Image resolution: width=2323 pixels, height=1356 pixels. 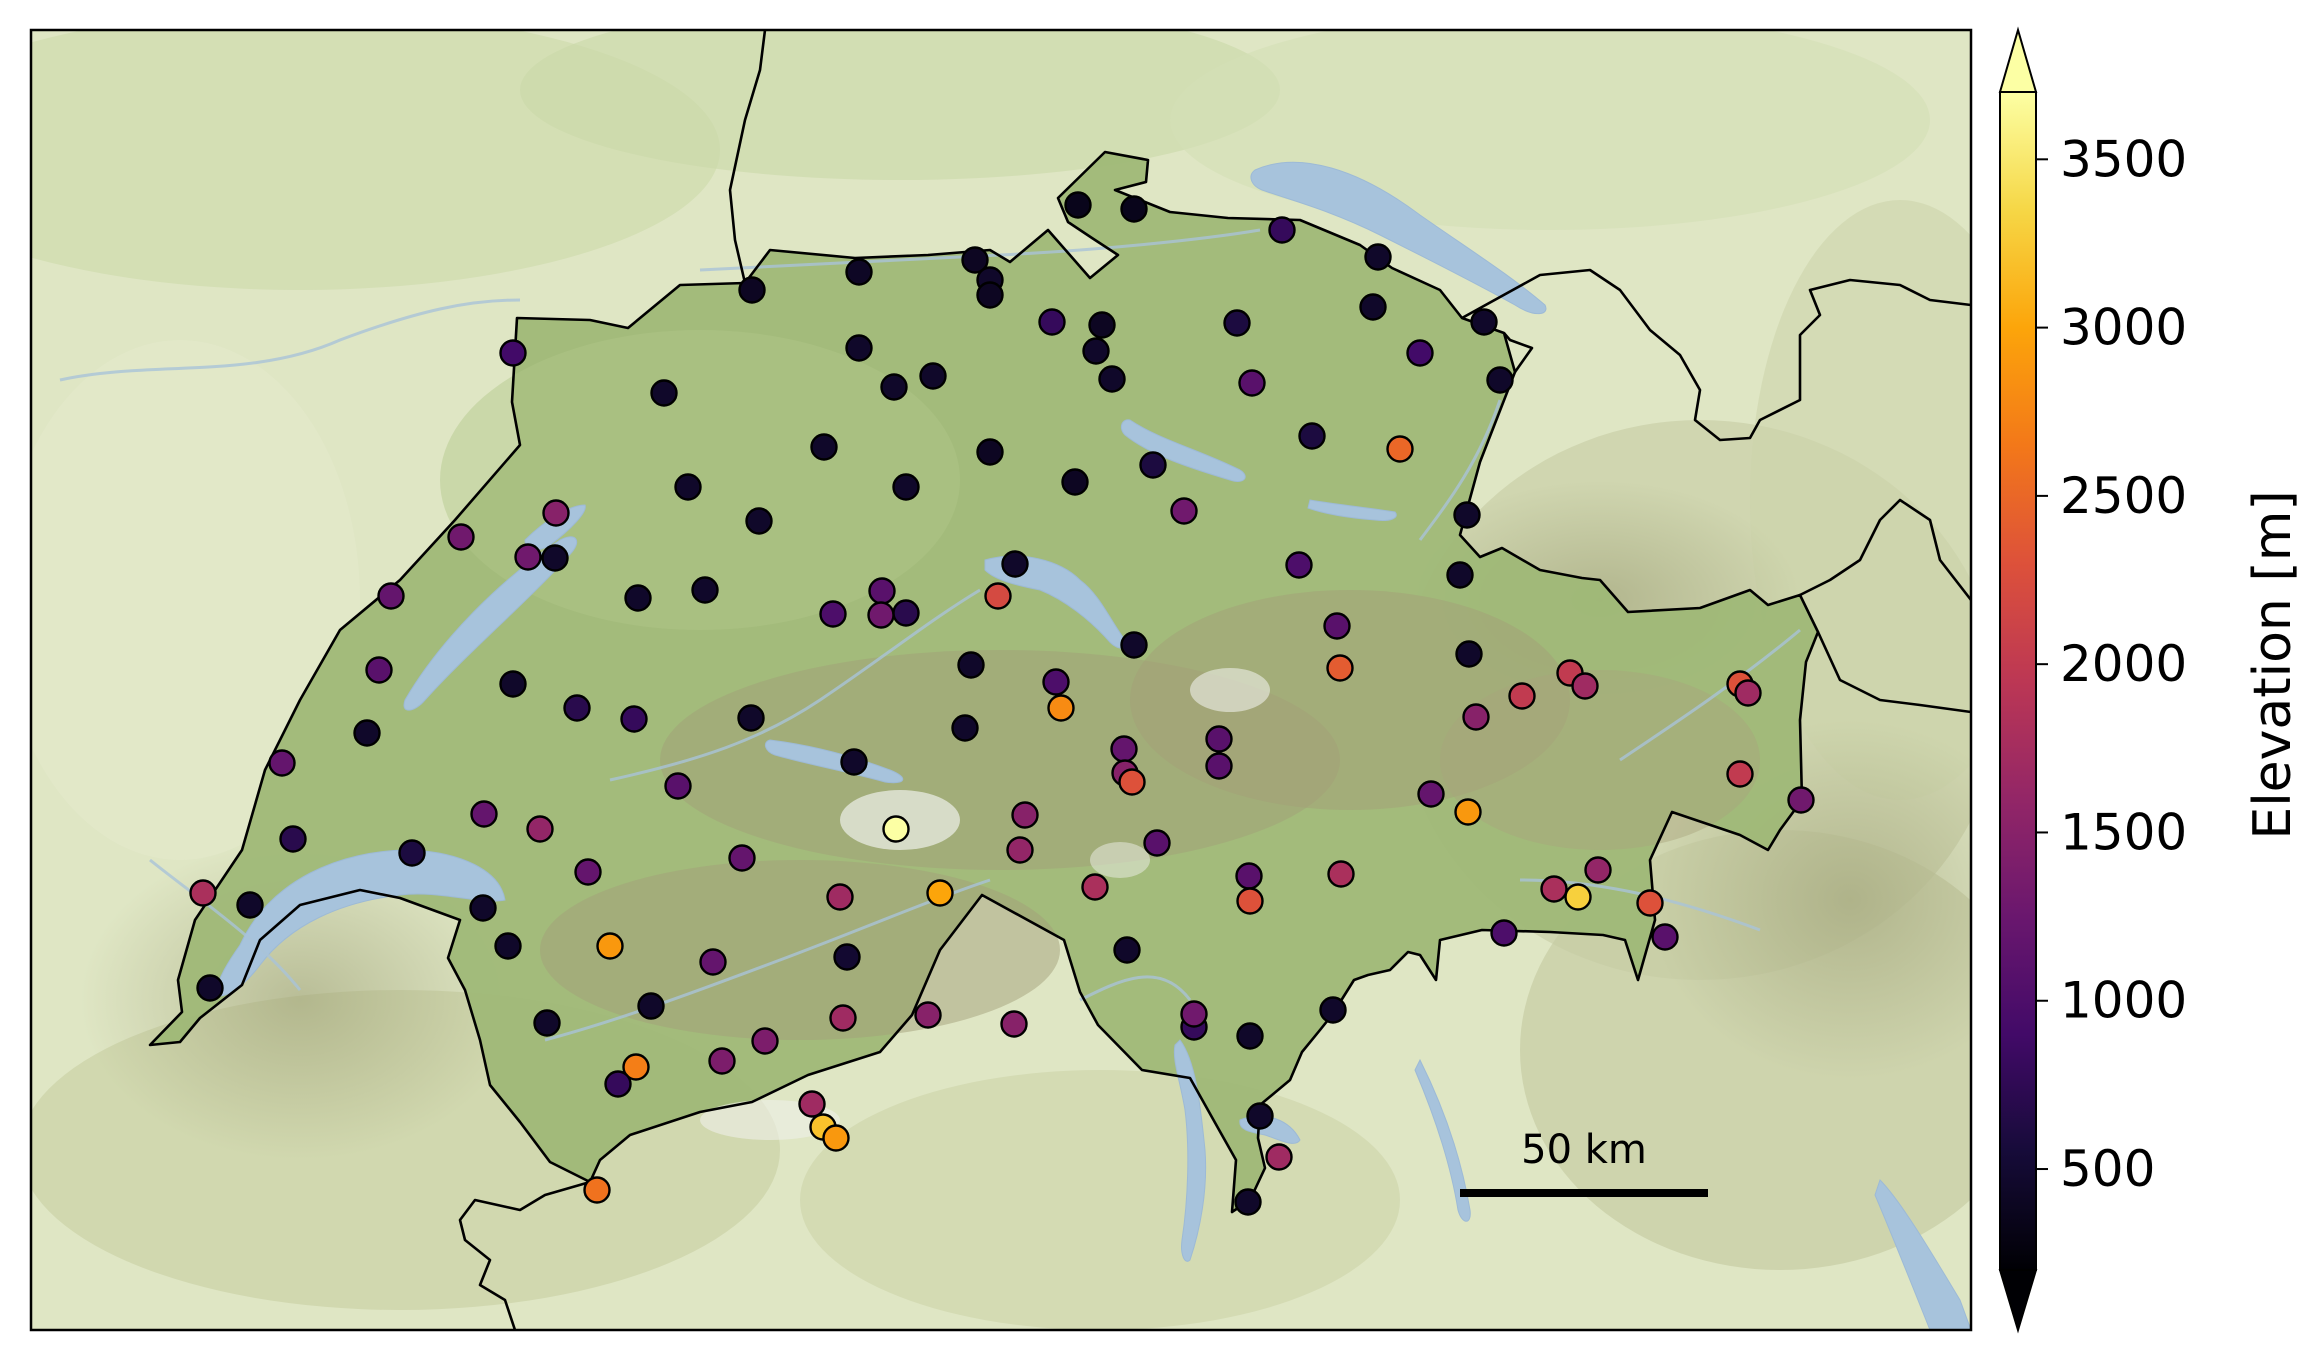 I want to click on colorbar-tick-label: 3500, so click(x=2123, y=159).